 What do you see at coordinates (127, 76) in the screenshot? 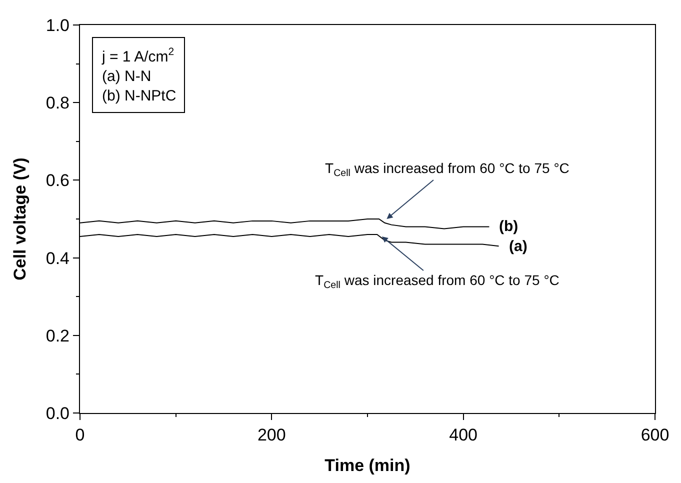
I see `annotation: (a) N-N` at bounding box center [127, 76].